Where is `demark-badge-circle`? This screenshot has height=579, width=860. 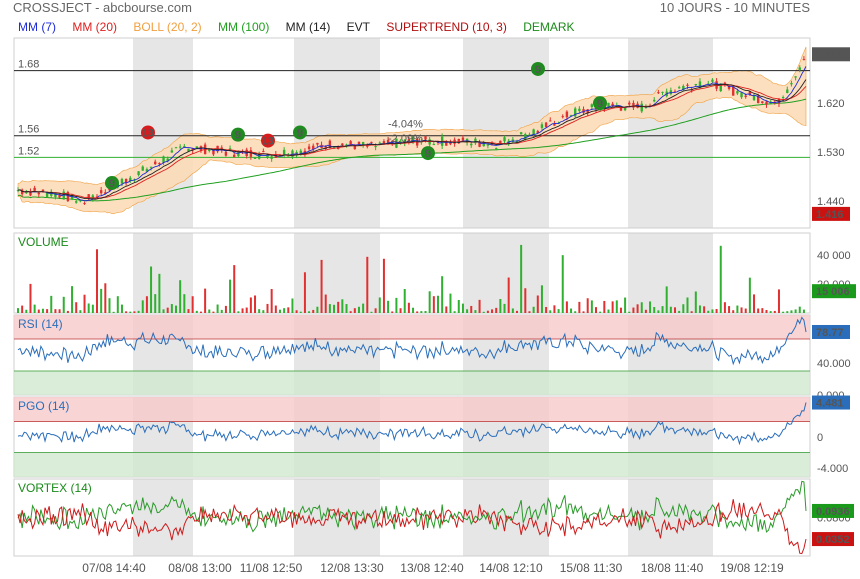 demark-badge-circle is located at coordinates (300, 132).